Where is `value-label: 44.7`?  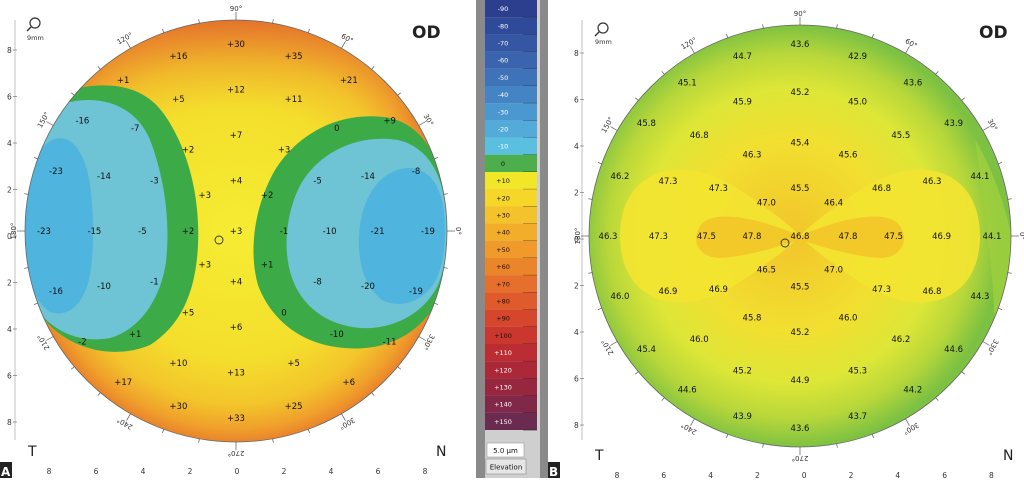
value-label: 44.7 is located at coordinates (742, 57).